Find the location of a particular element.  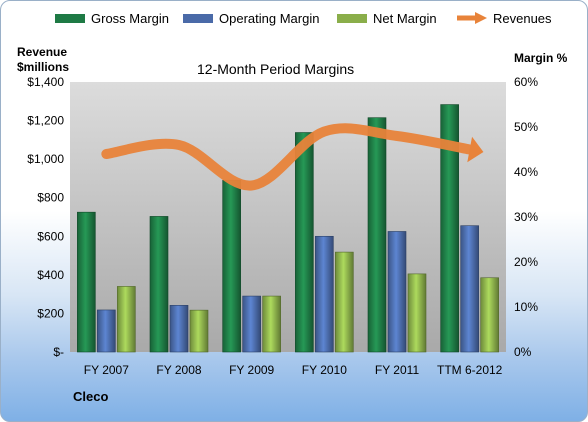

legend-label: Operating Margin is located at coordinates (269, 18).